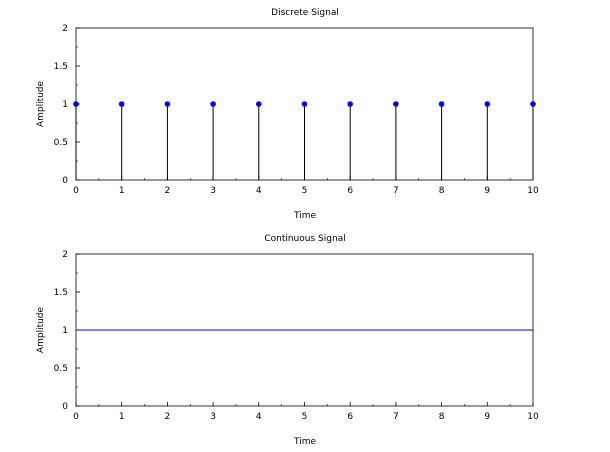 This screenshot has height=452, width=610. I want to click on discrete-x-tick-label: 8, so click(442, 191).